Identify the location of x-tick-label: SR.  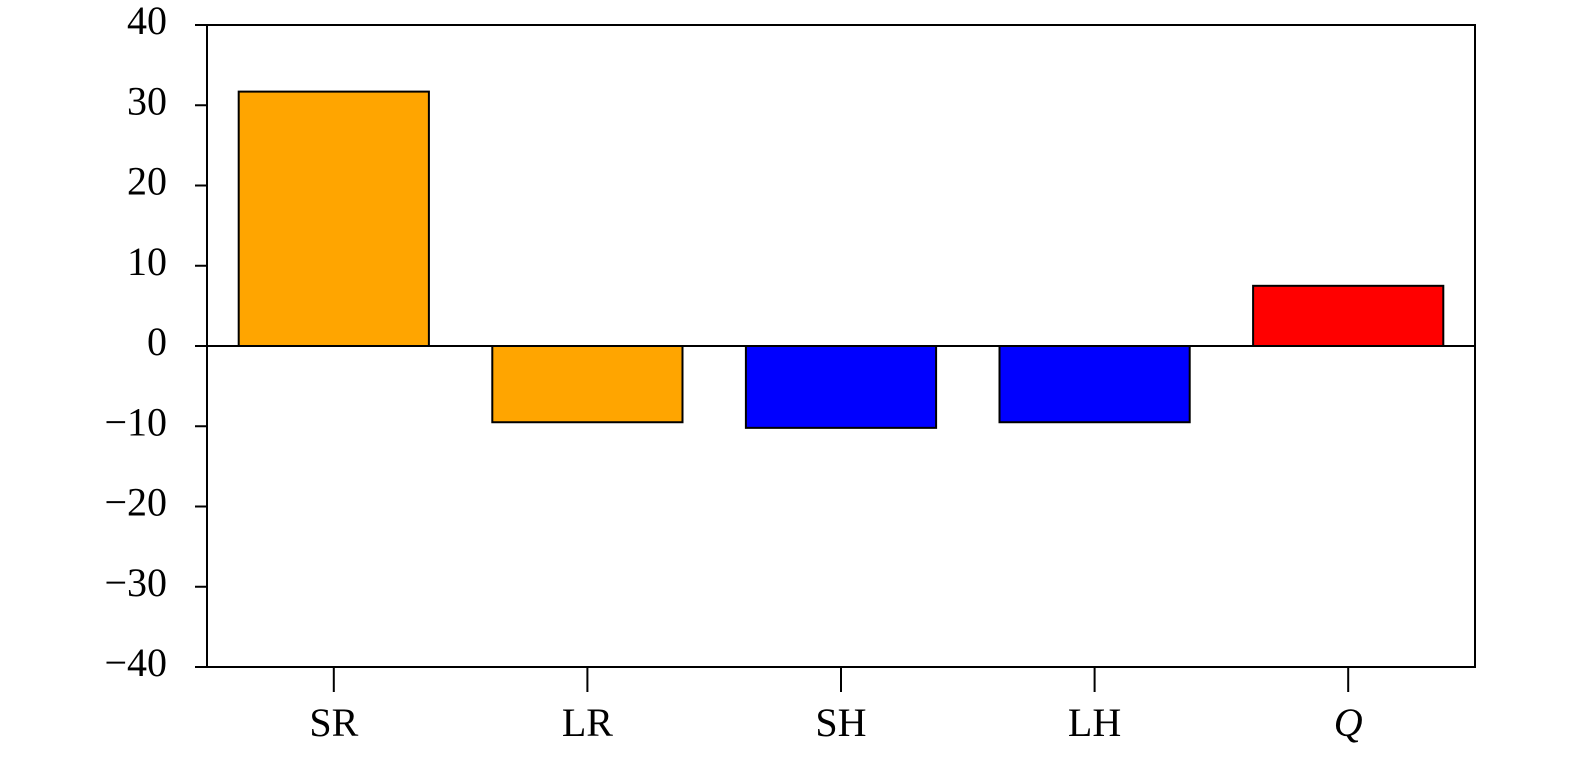
(333, 722).